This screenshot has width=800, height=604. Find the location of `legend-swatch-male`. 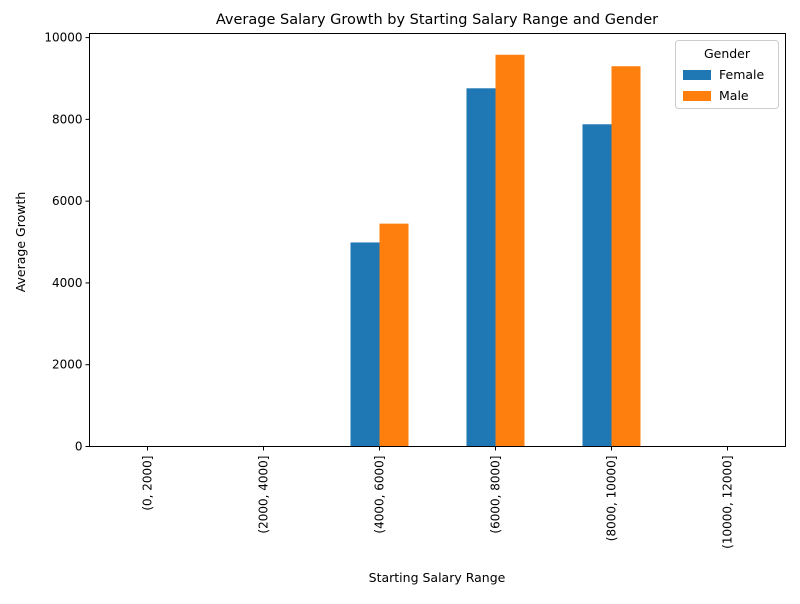

legend-swatch-male is located at coordinates (697, 96).